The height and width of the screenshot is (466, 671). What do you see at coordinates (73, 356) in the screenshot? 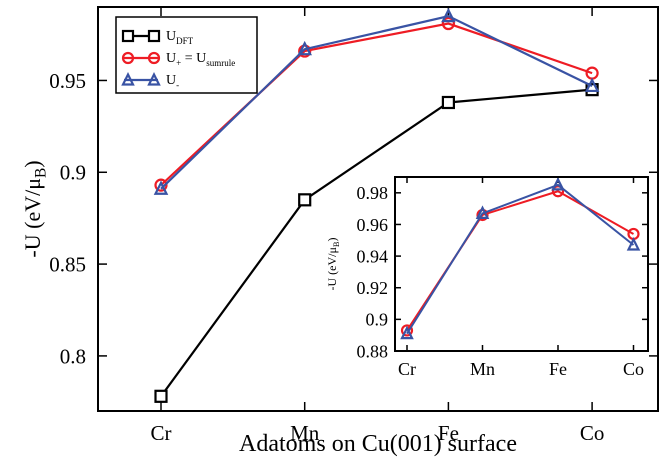
I see `y-tick-label-0-0: 0.8` at bounding box center [73, 356].